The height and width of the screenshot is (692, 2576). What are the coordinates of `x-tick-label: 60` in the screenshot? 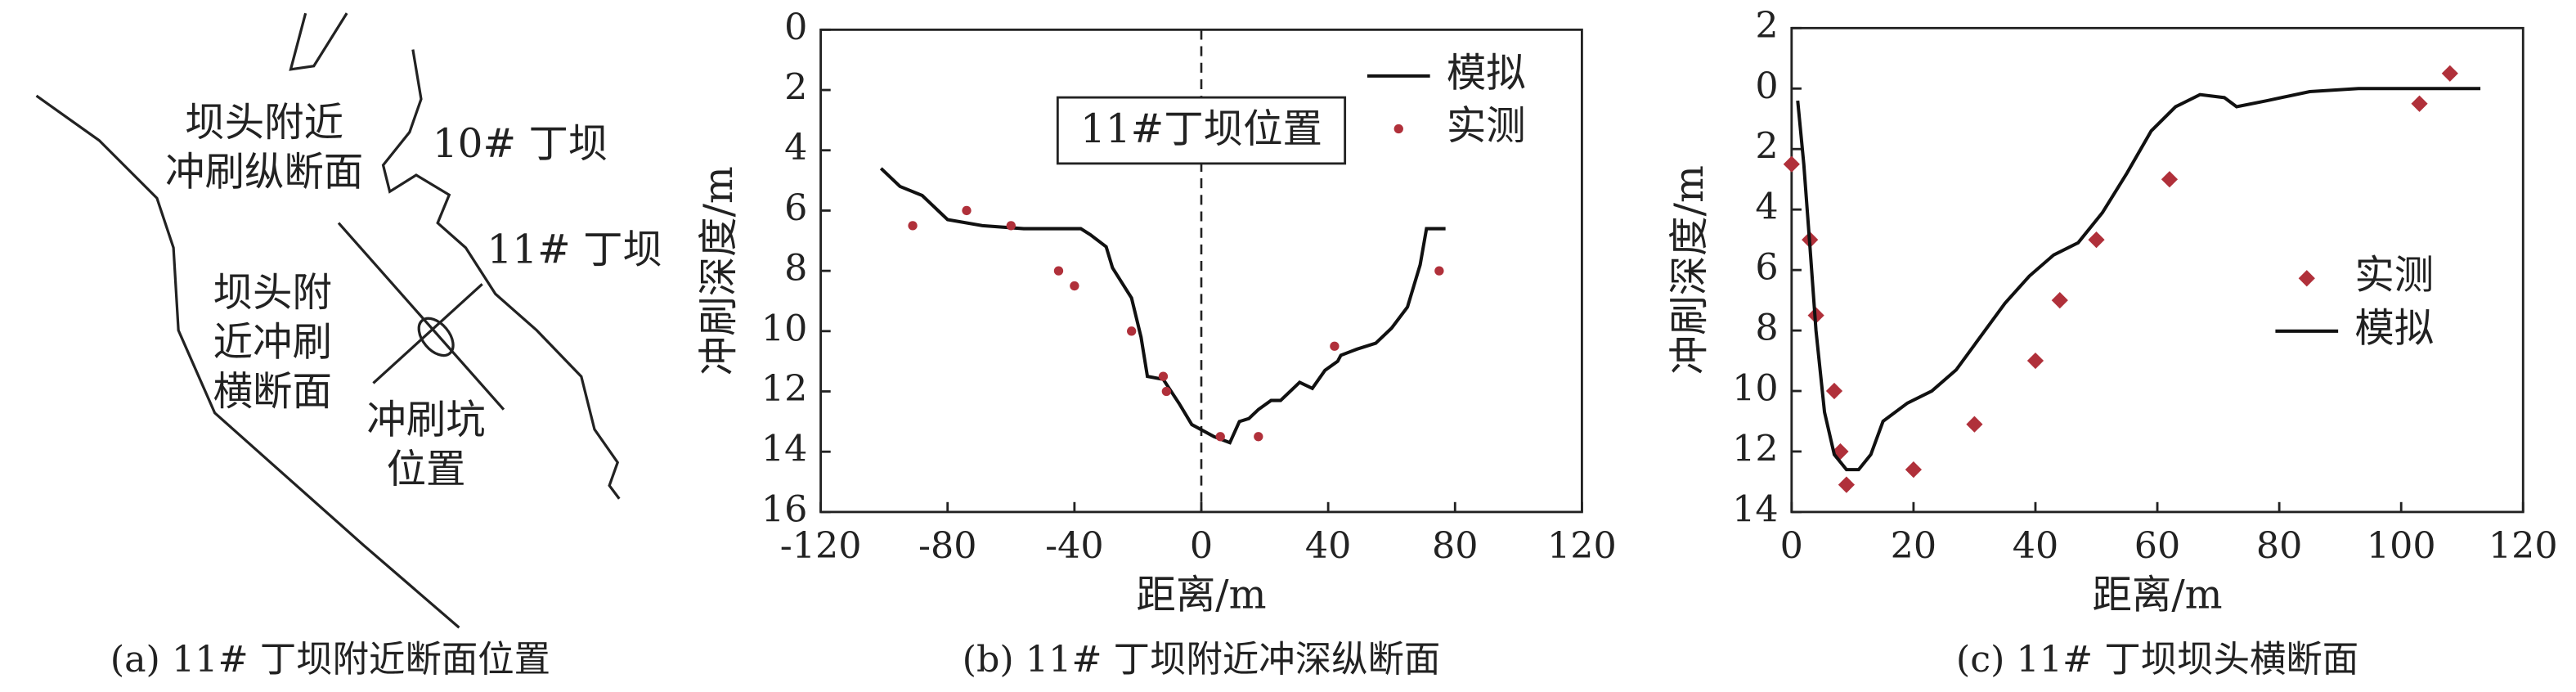 It's located at (2157, 546).